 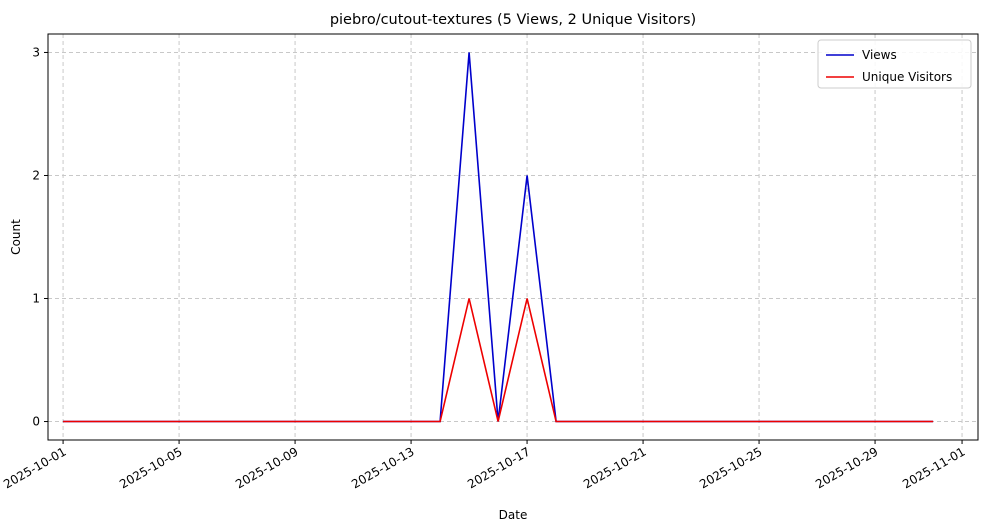 I want to click on x-tick-label: 2025-11-01, so click(x=933, y=467).